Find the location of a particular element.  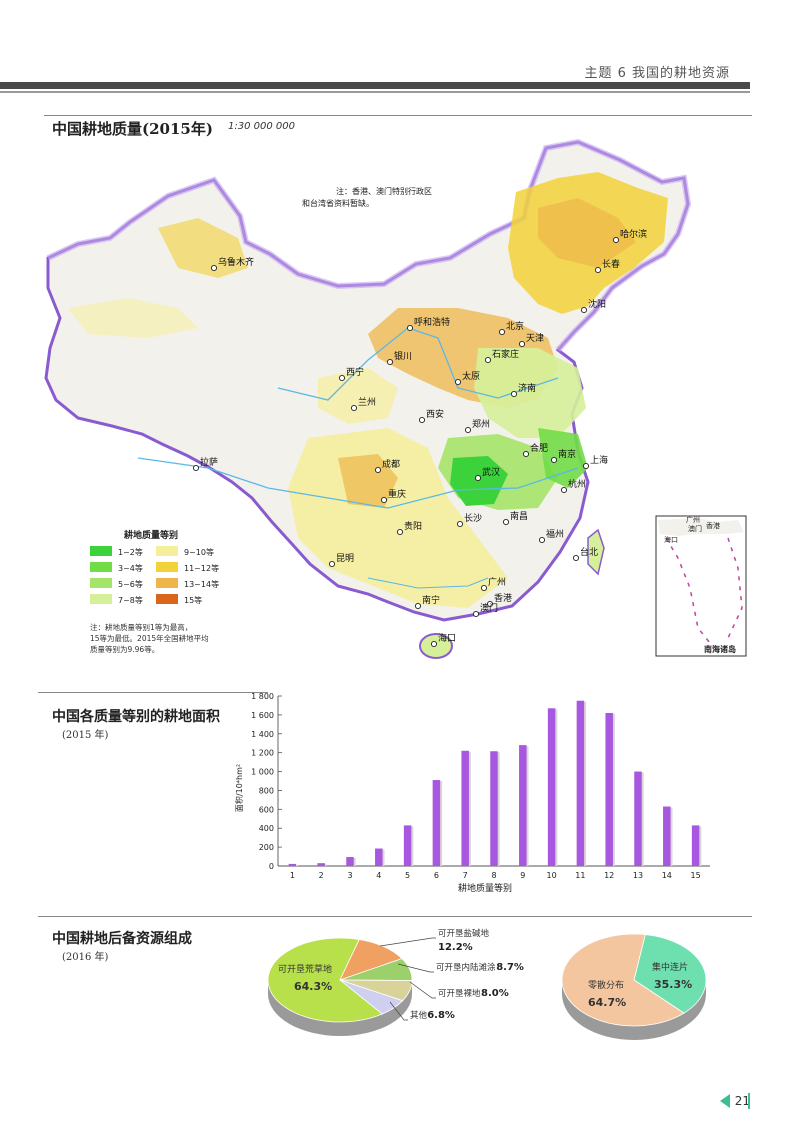

y-tick-label: 1 400 is located at coordinates (262, 734).